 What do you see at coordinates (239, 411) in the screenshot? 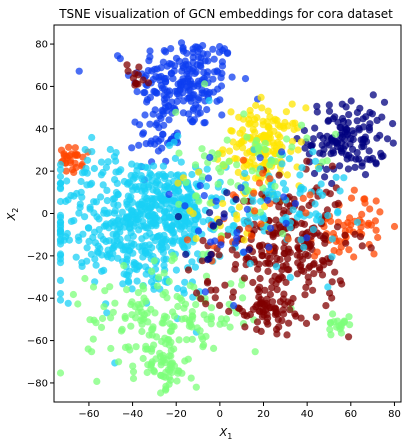
I see `x-axis-ticks: −60 −40 −20 0 20 40 60 80` at bounding box center [239, 411].